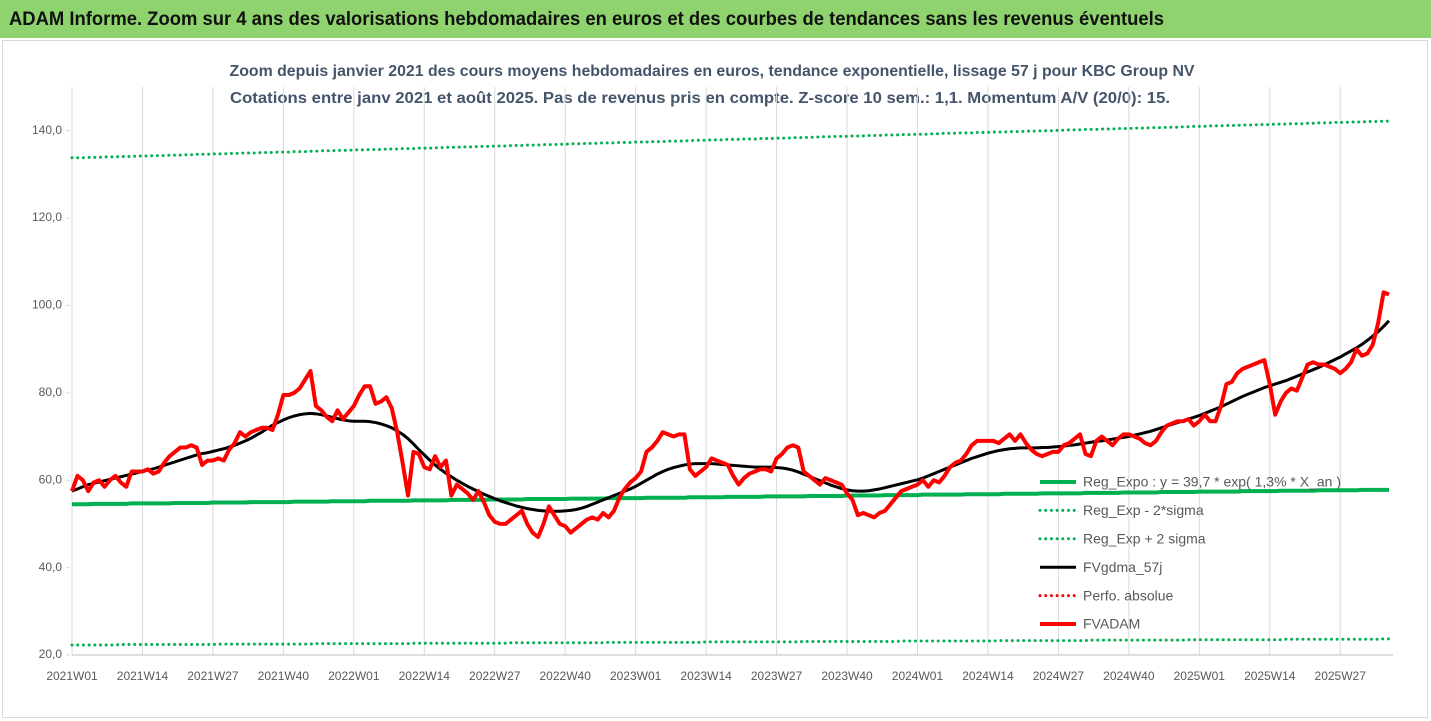  I want to click on y-tick-label: 60,0, so click(51, 479).